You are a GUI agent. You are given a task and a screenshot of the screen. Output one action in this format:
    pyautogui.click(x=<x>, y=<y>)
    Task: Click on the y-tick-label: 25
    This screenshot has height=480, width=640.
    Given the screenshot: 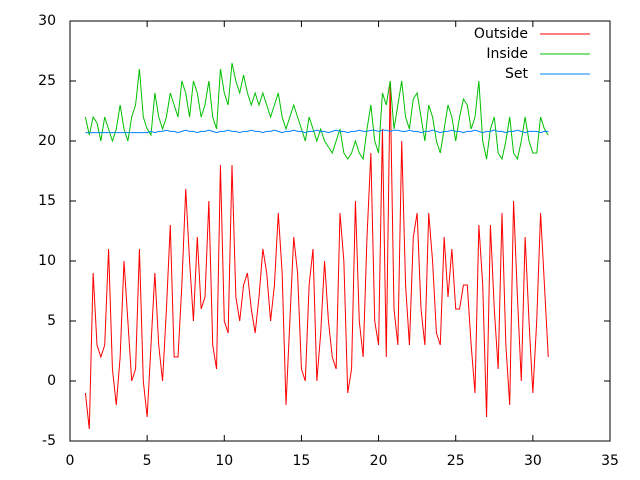 What is the action you would take?
    pyautogui.click(x=47, y=81)
    